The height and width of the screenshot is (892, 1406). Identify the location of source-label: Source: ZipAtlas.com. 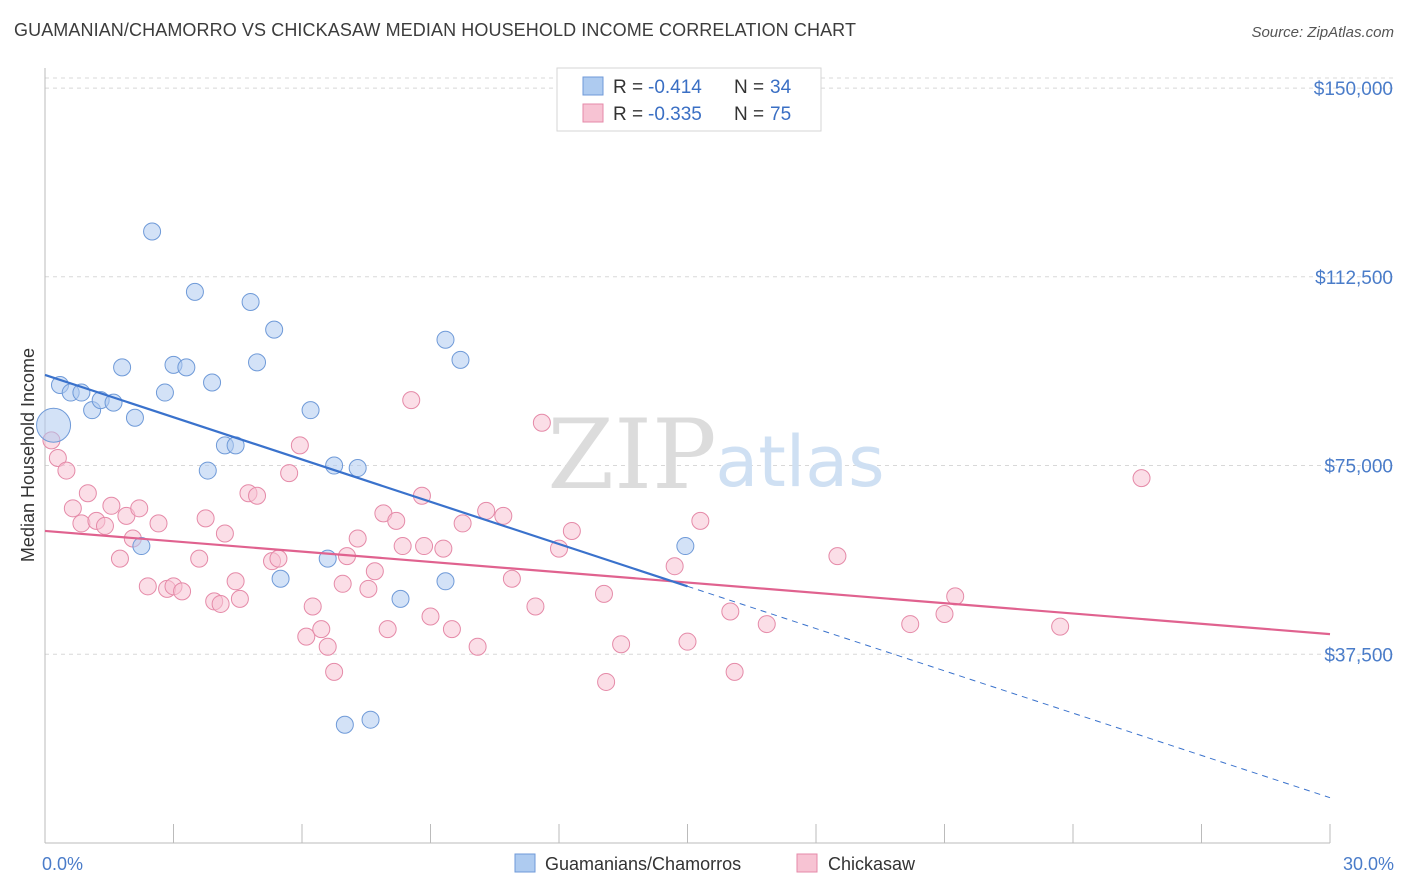
(1322, 32).